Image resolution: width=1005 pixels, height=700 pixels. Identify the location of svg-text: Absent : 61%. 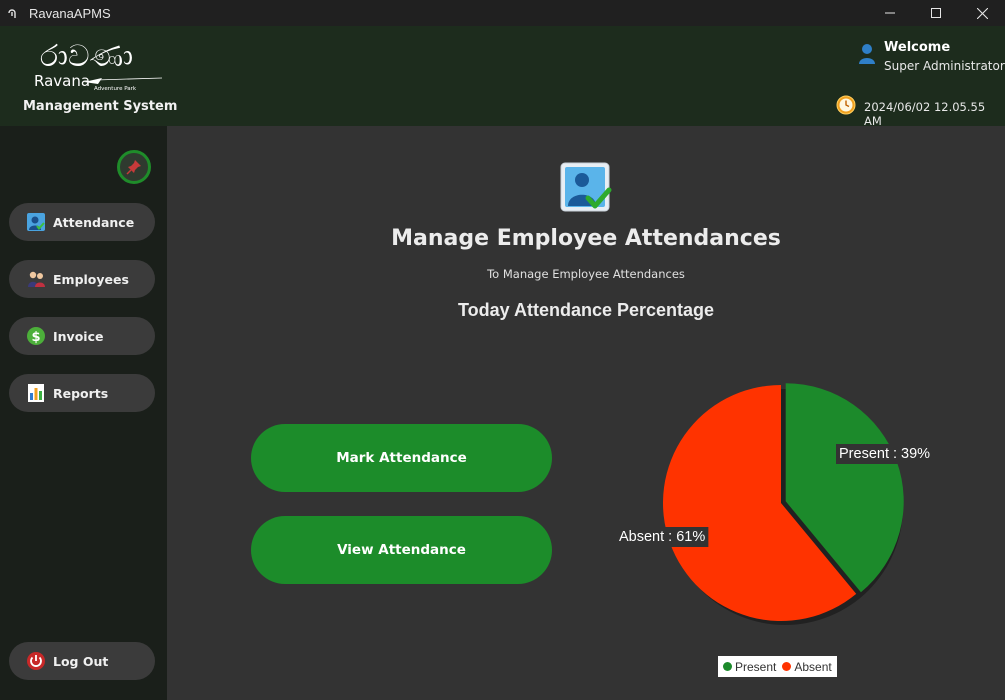
(662, 537).